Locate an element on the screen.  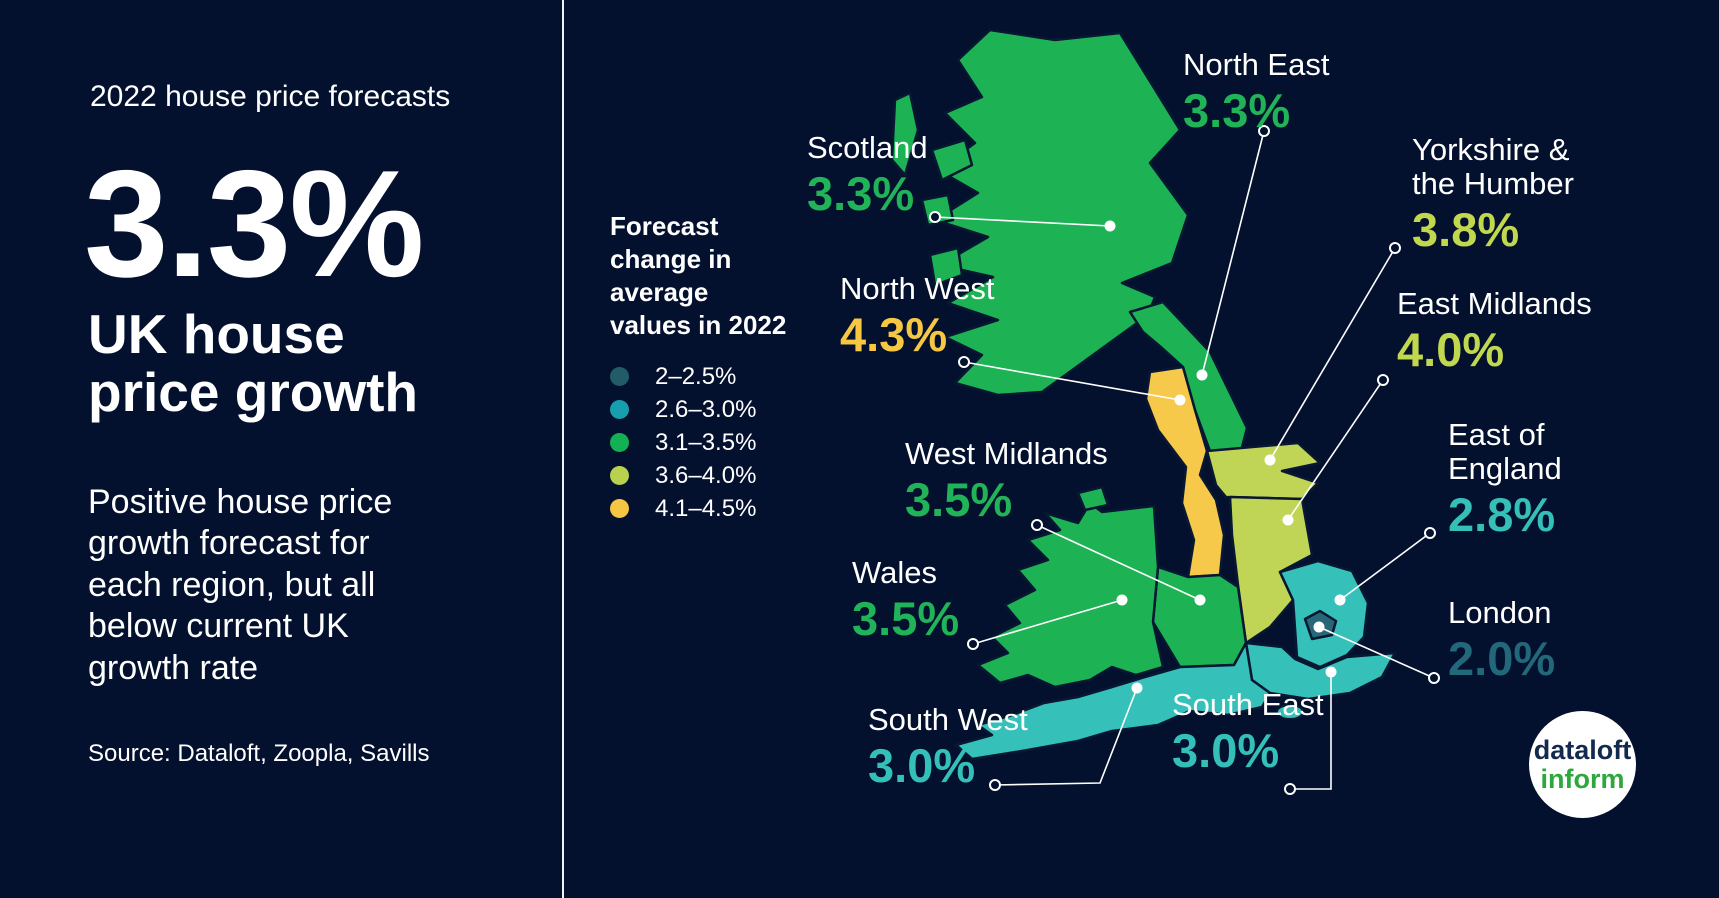
leader-north-west is located at coordinates (1072, 381).